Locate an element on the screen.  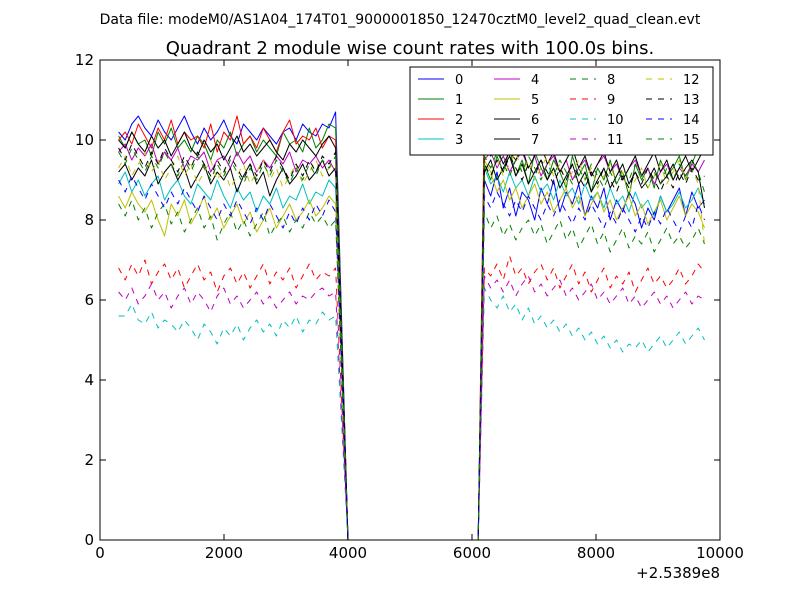
legend-label-15: 15 is located at coordinates (691, 140).